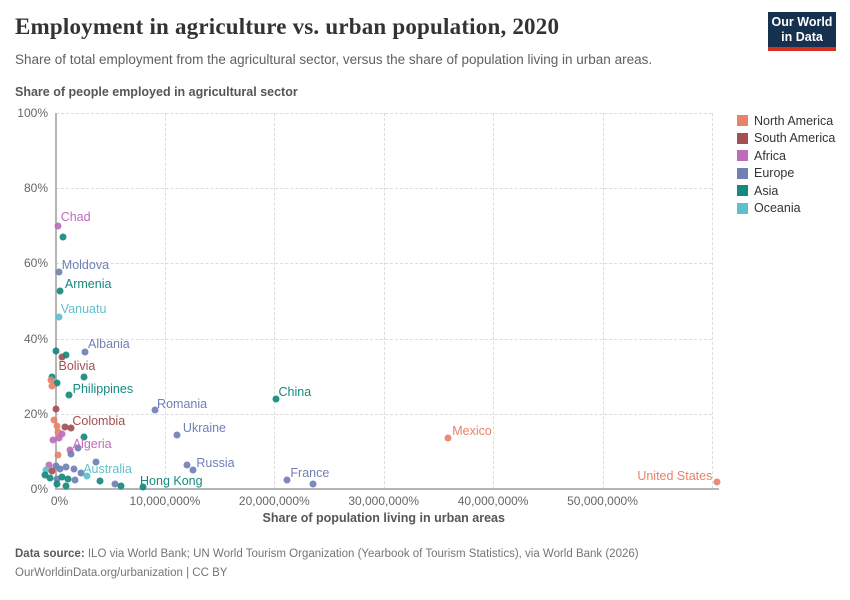 This screenshot has height=600, width=850. What do you see at coordinates (786, 139) in the screenshot?
I see `legend-item-south-america: South America` at bounding box center [786, 139].